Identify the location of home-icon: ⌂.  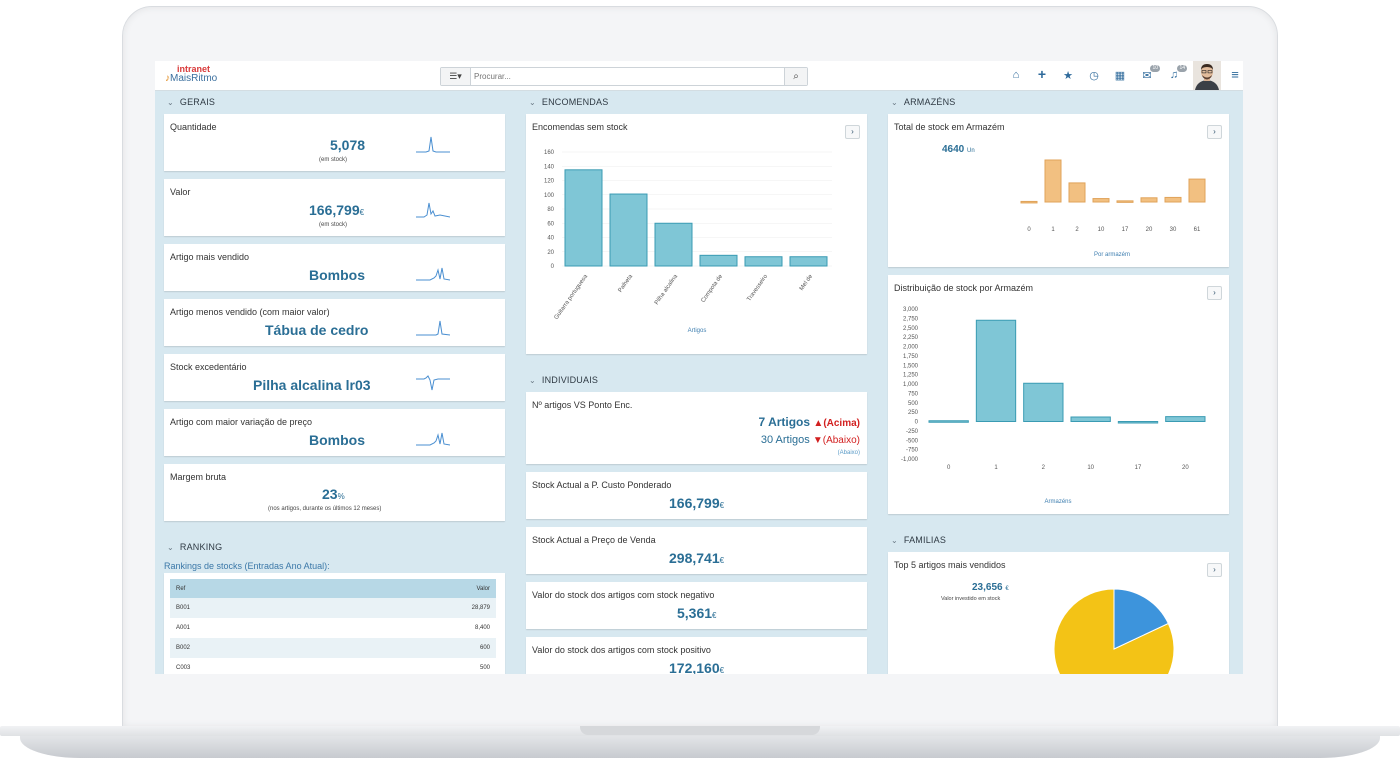
(1016, 75).